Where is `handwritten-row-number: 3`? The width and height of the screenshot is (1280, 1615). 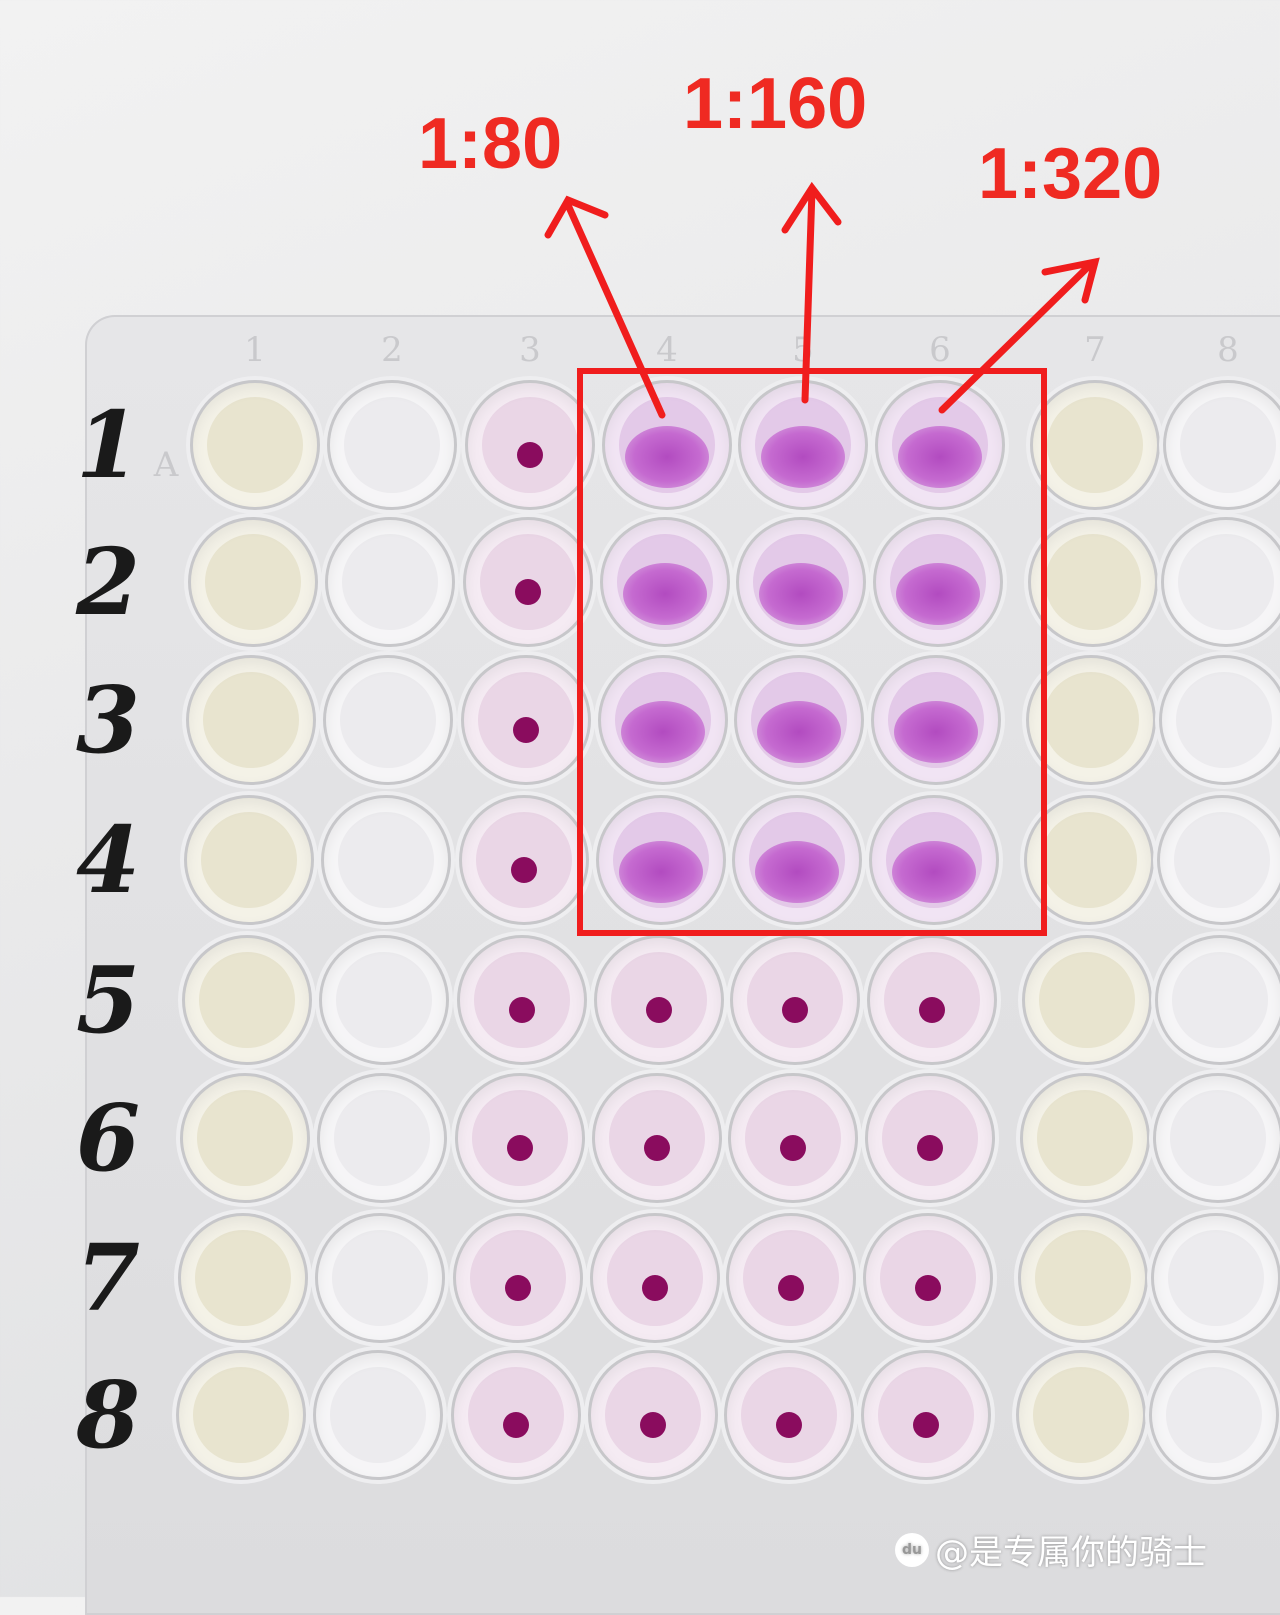
handwritten-row-number: 3 is located at coordinates (108, 720).